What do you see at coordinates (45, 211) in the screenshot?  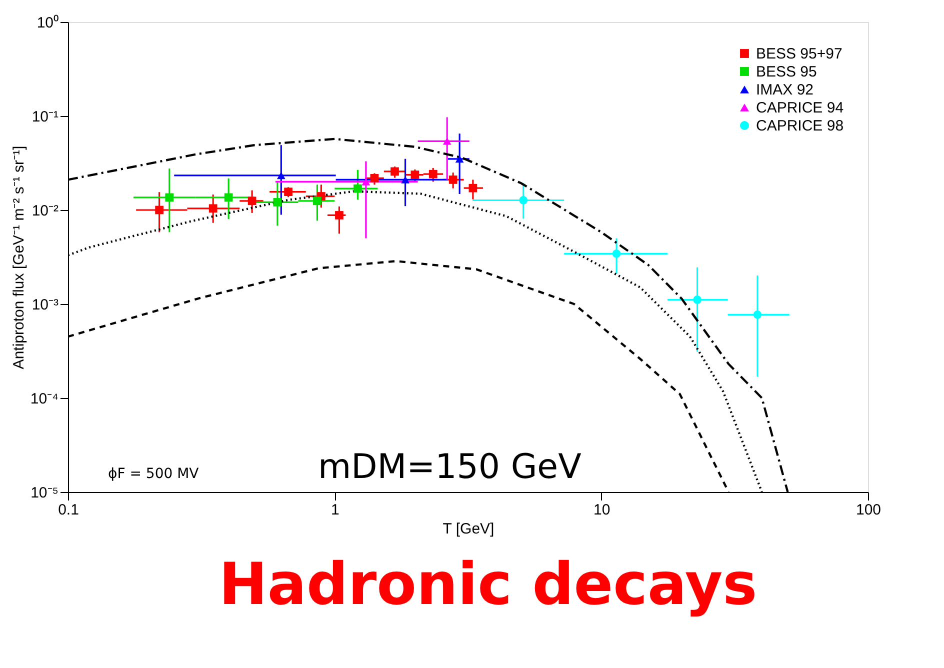 I see `y-tick-label: 10⁻²` at bounding box center [45, 211].